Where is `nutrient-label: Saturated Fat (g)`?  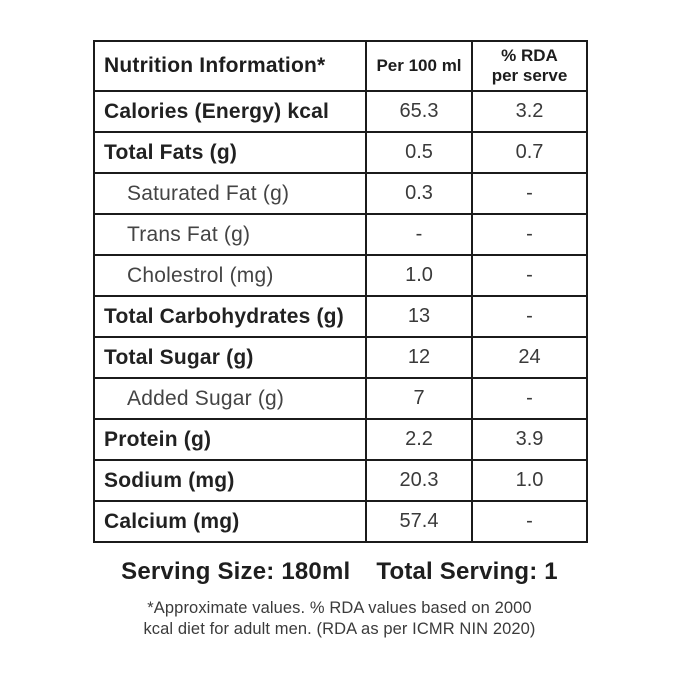 nutrient-label: Saturated Fat (g) is located at coordinates (230, 193).